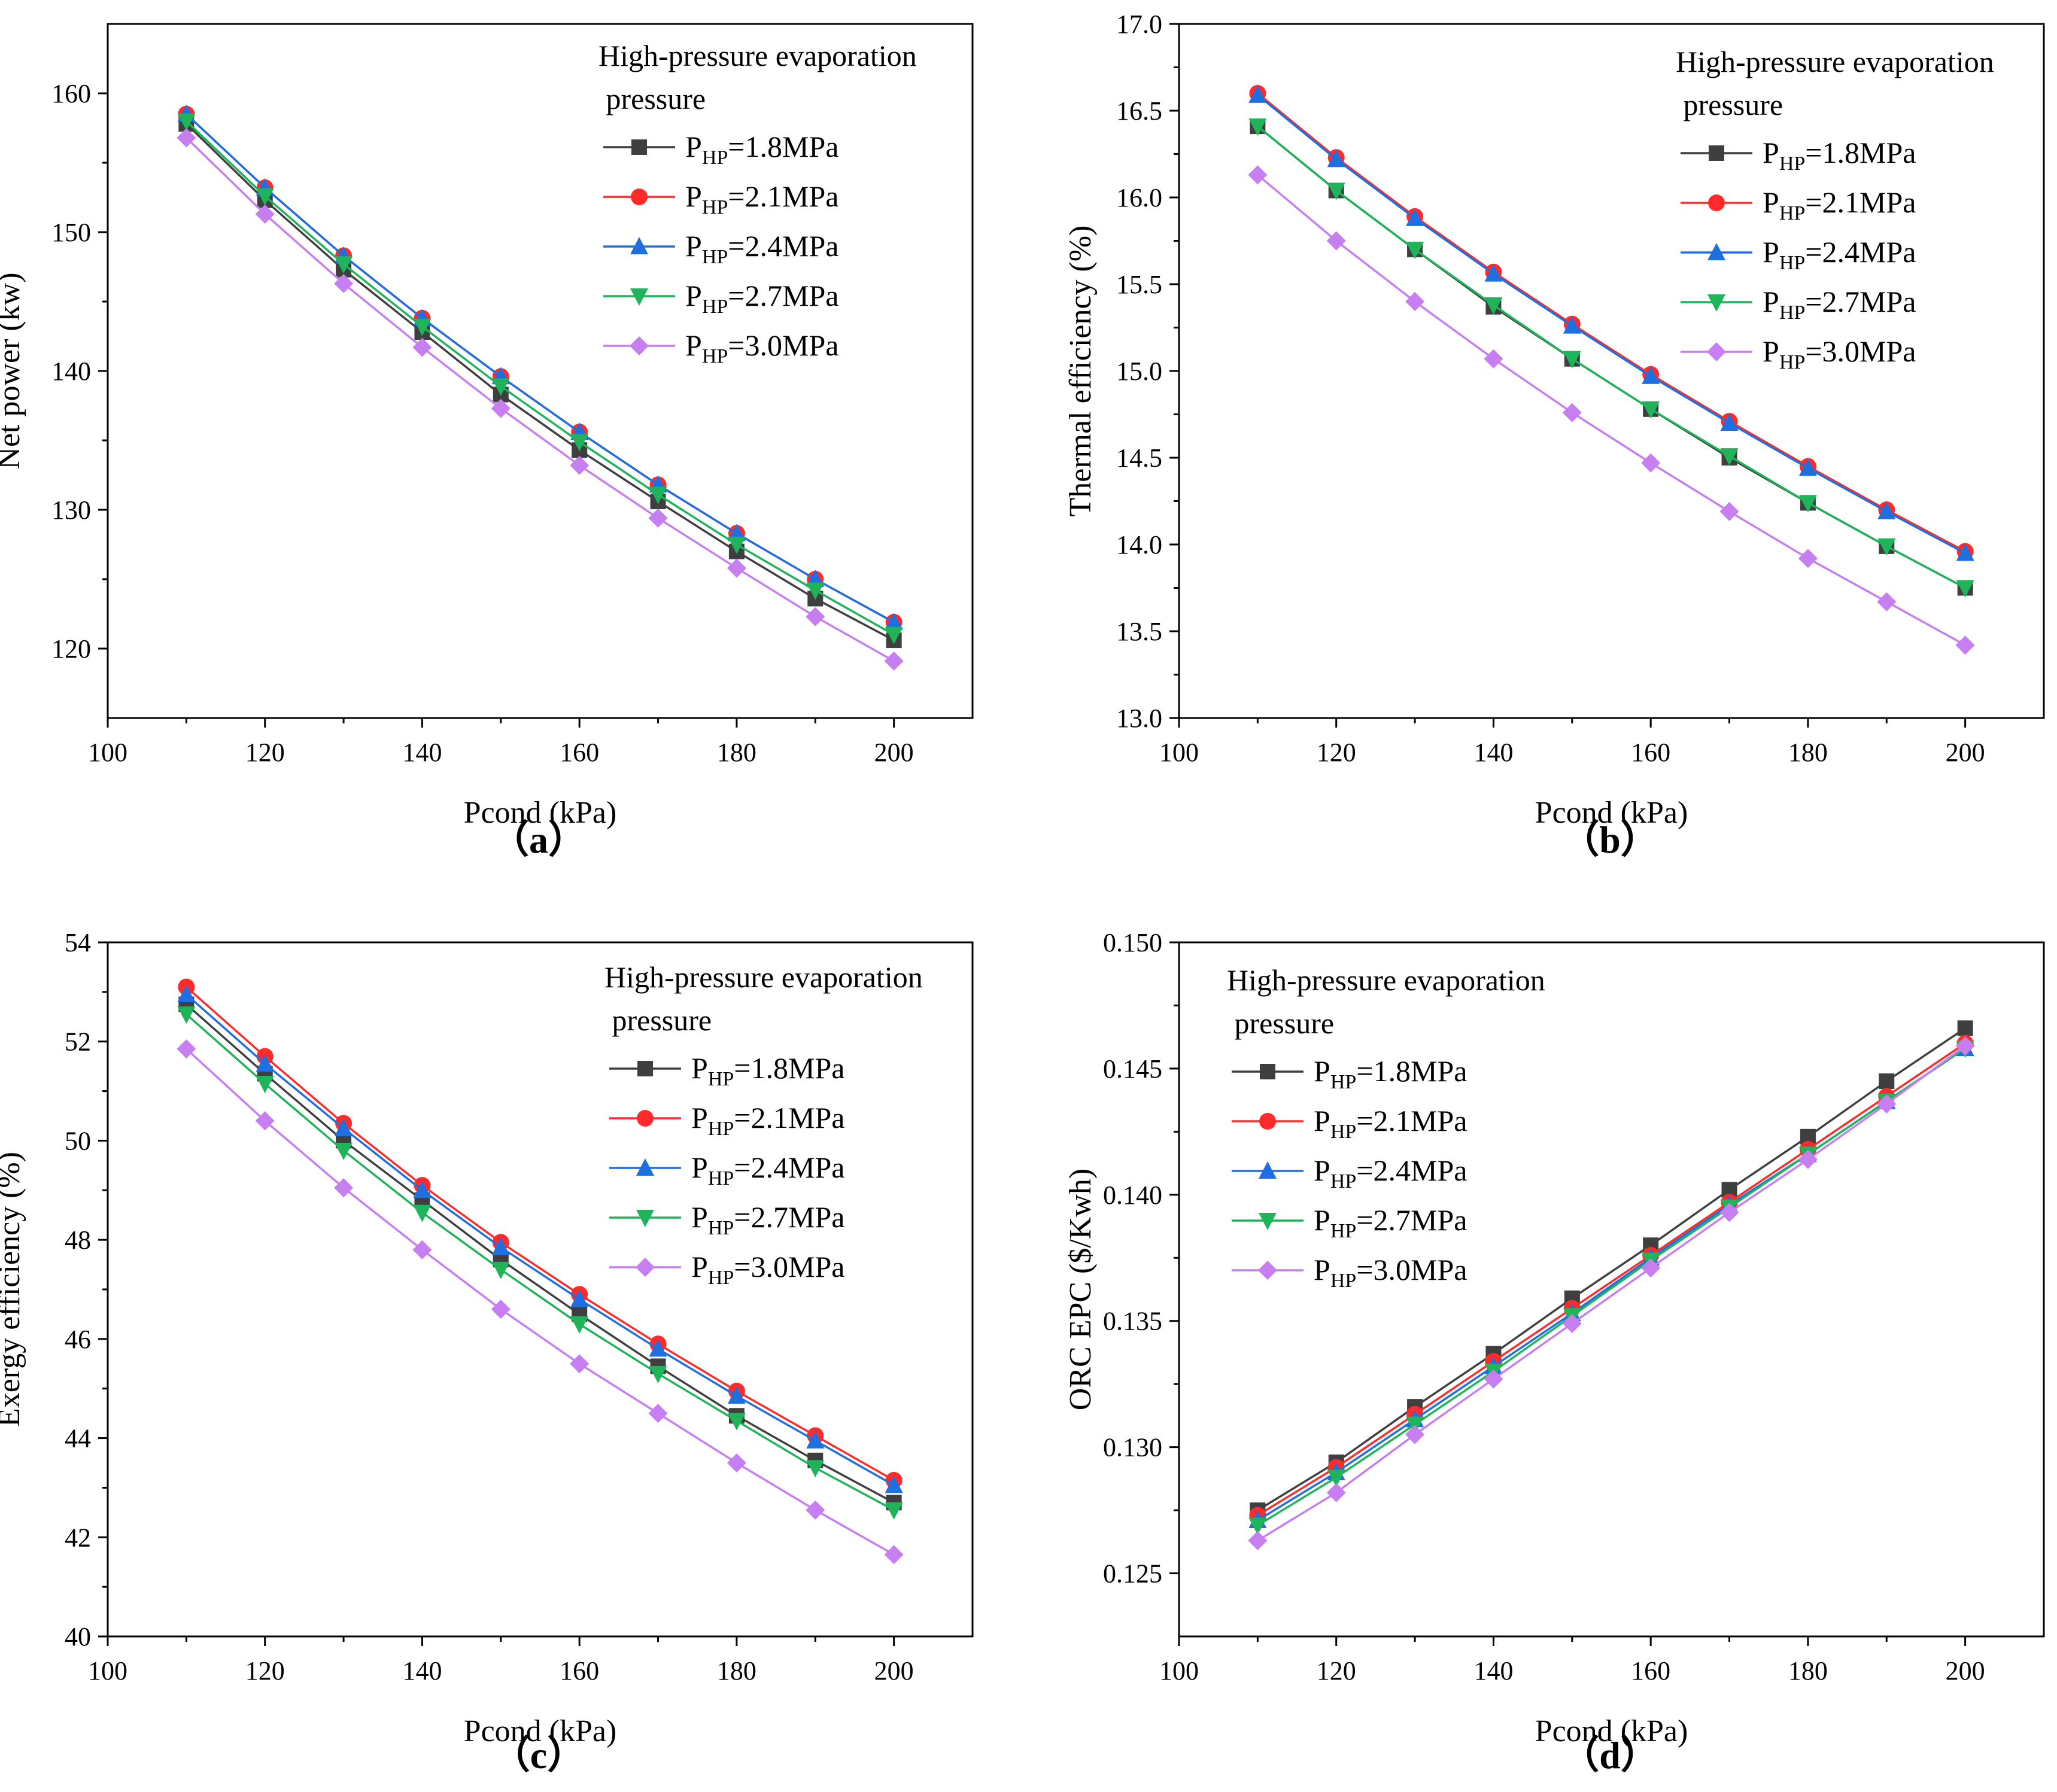  What do you see at coordinates (78, 1339) in the screenshot?
I see `y-tick-label: 46` at bounding box center [78, 1339].